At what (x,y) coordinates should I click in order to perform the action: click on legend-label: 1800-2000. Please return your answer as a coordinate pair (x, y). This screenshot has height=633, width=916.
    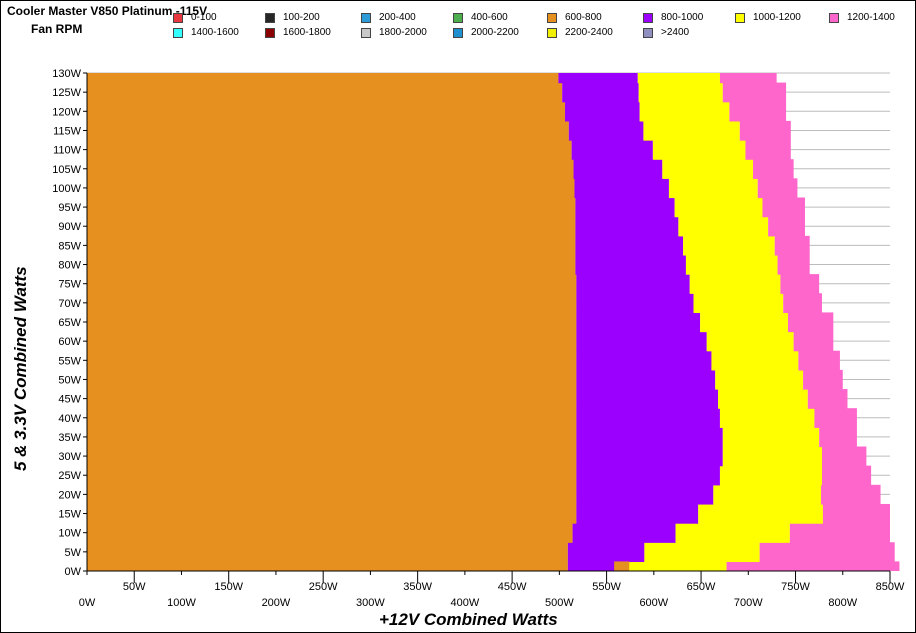
    Looking at the image, I should click on (403, 32).